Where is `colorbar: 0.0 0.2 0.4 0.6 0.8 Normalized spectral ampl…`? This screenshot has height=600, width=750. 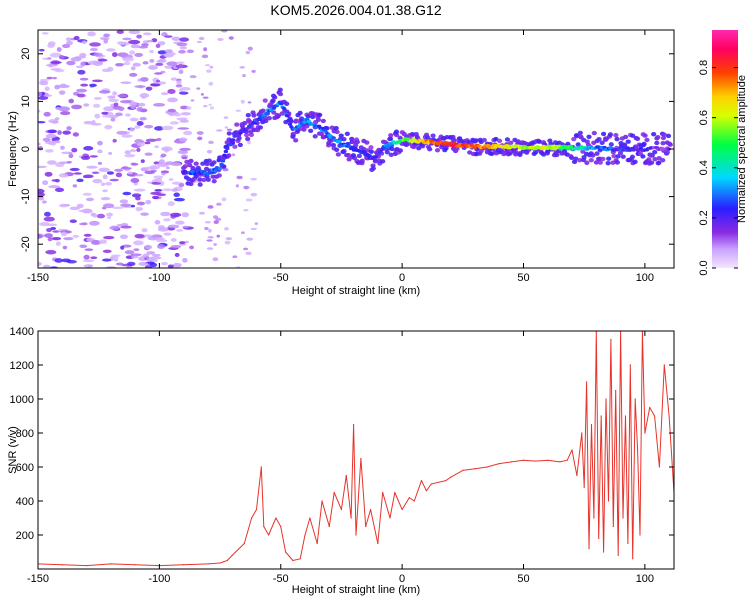
colorbar: 0.0 0.2 0.4 0.6 0.8 Normalized spectral ampl… is located at coordinates (723, 153).